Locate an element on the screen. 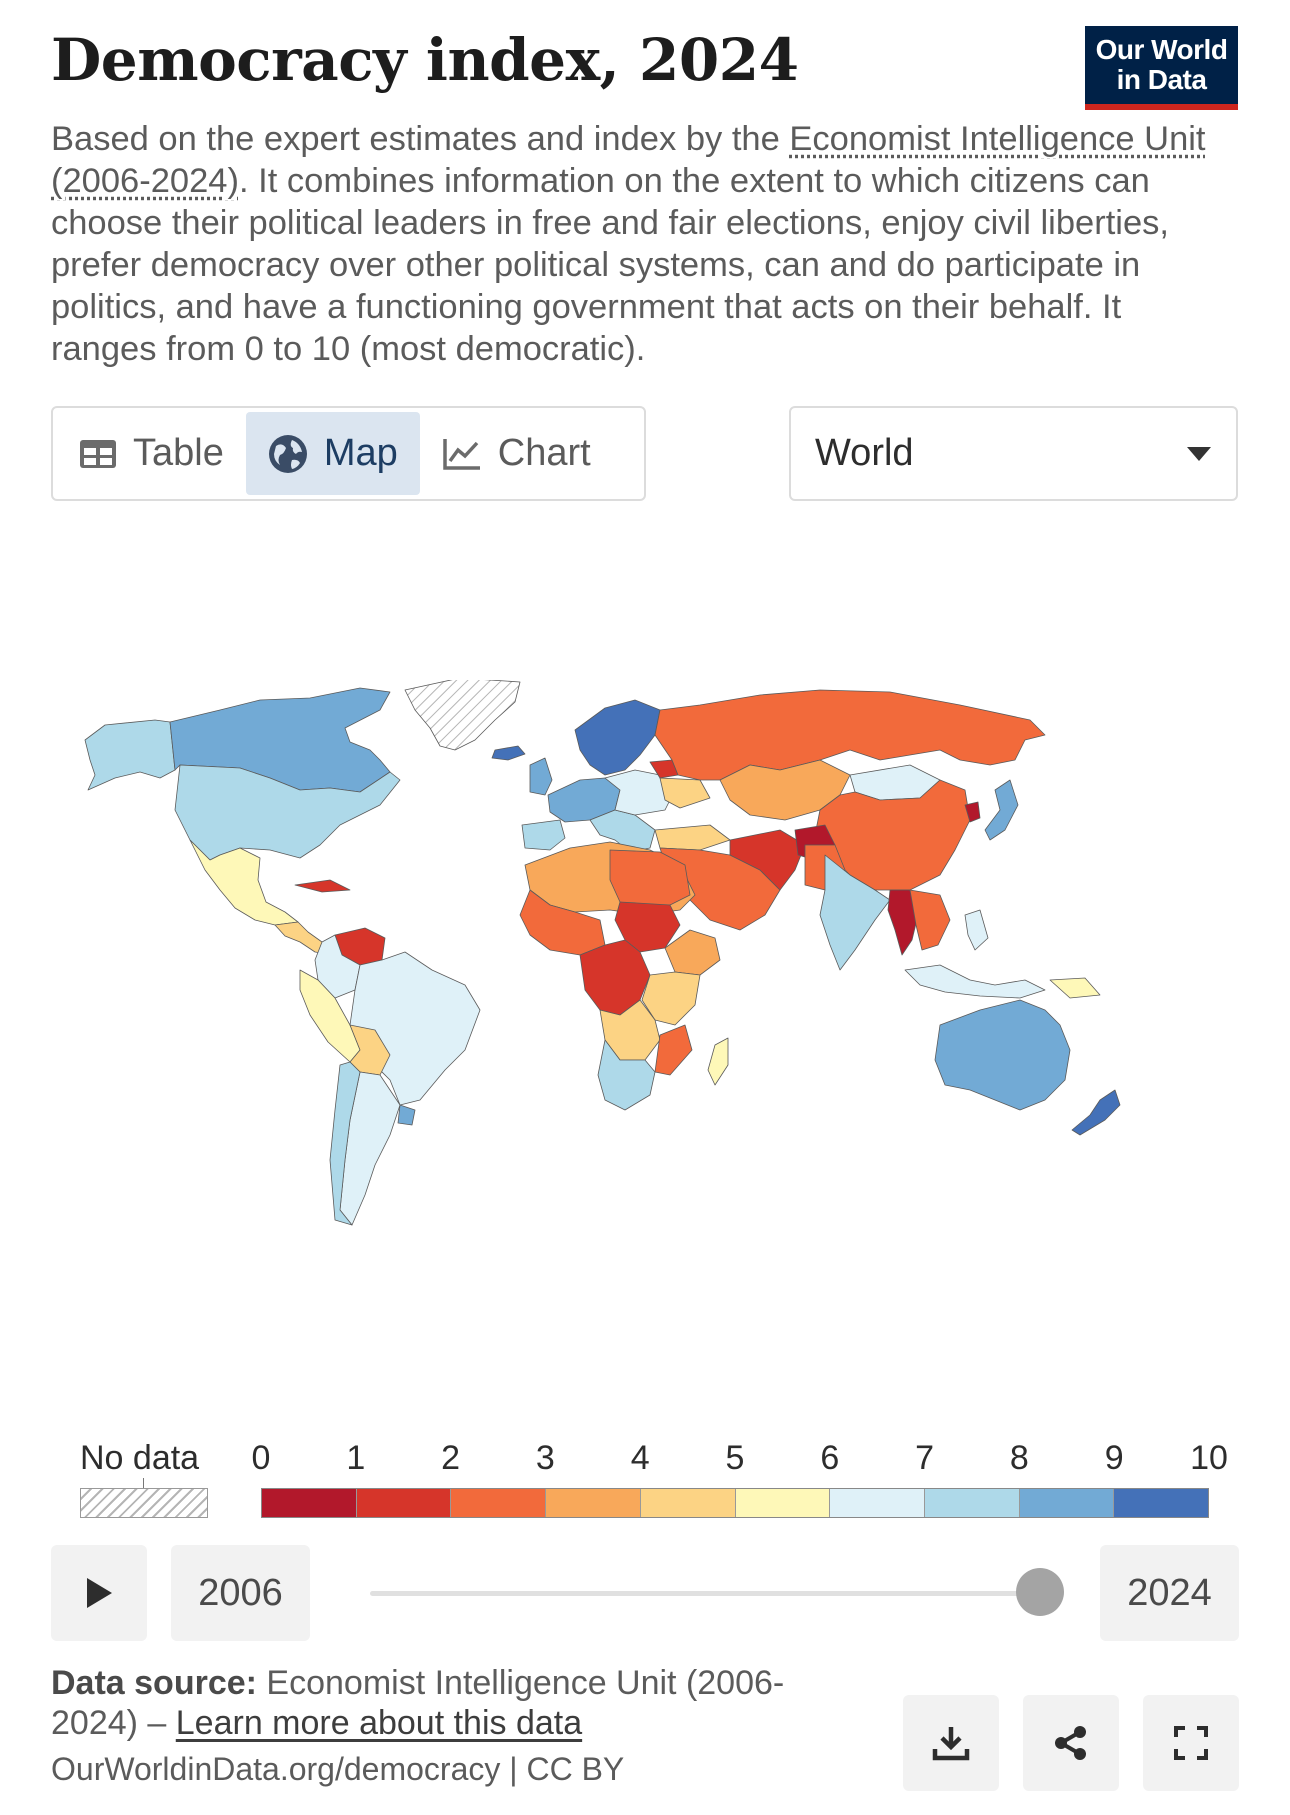 The image size is (1290, 1815). share-button is located at coordinates (1071, 1743).